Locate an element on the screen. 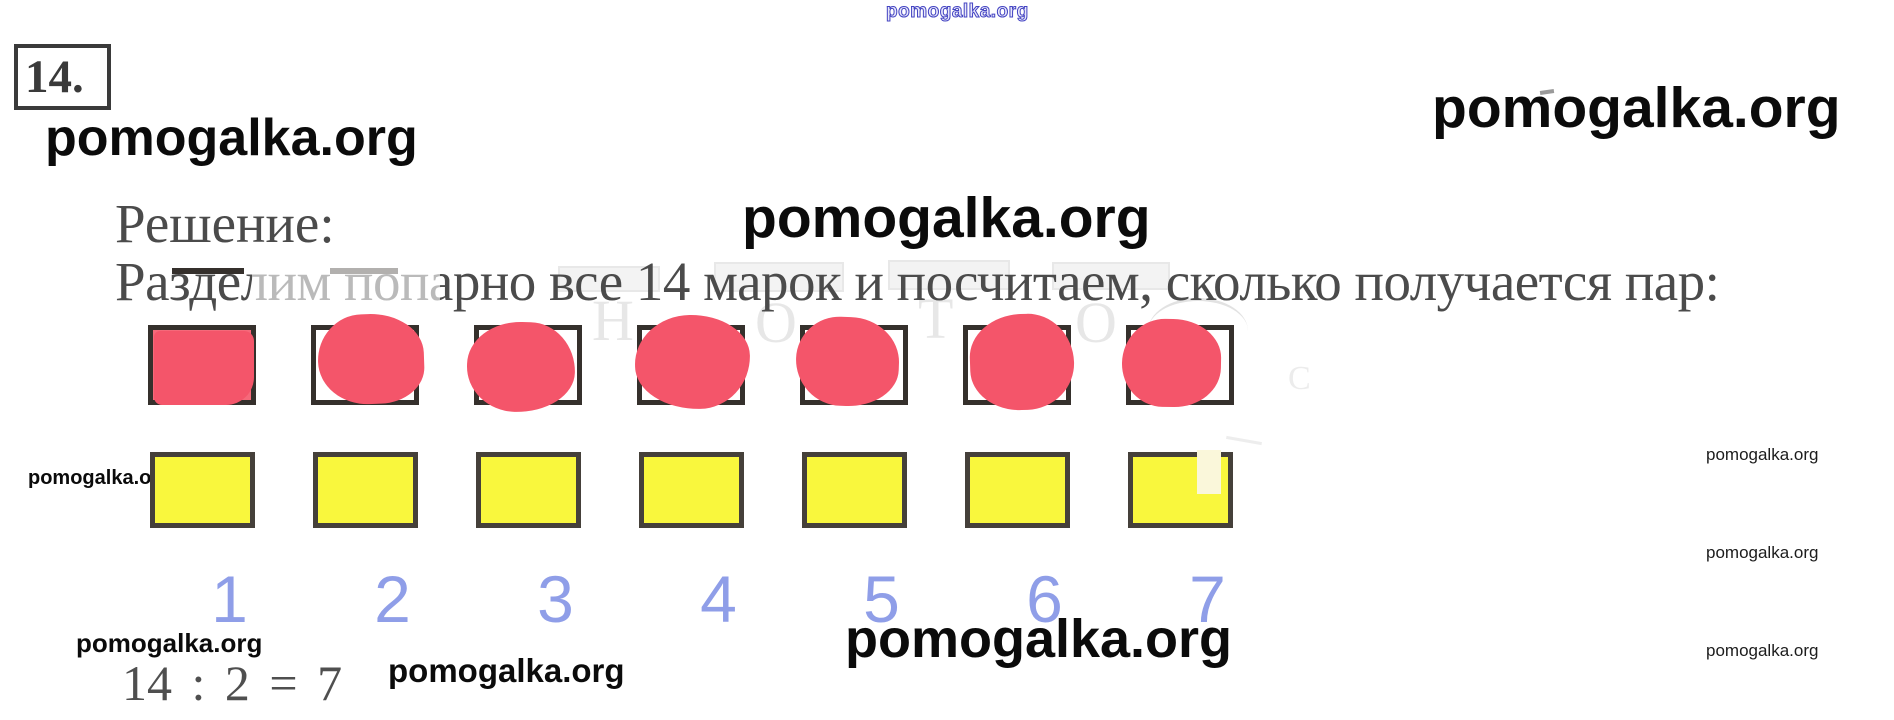 This screenshot has height=720, width=1894. pair-number: 2 is located at coordinates (392, 599).